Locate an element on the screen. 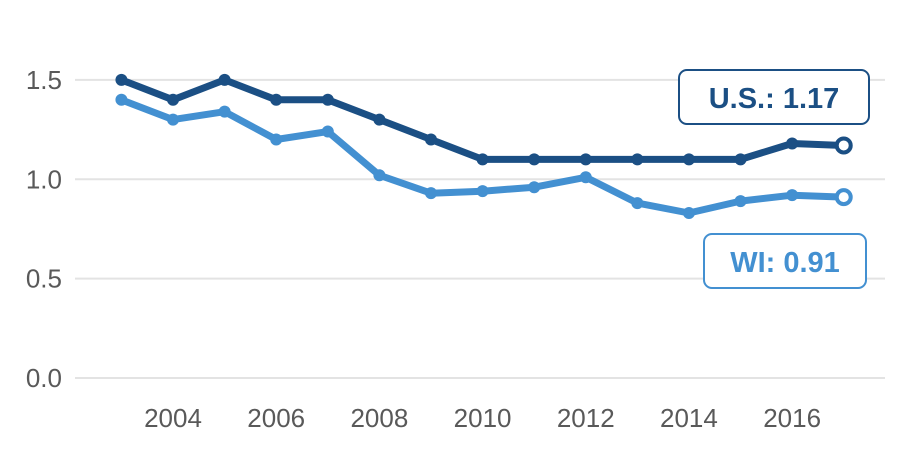 The image size is (900, 450). y-tick-label: 1.5 is located at coordinates (44, 80).